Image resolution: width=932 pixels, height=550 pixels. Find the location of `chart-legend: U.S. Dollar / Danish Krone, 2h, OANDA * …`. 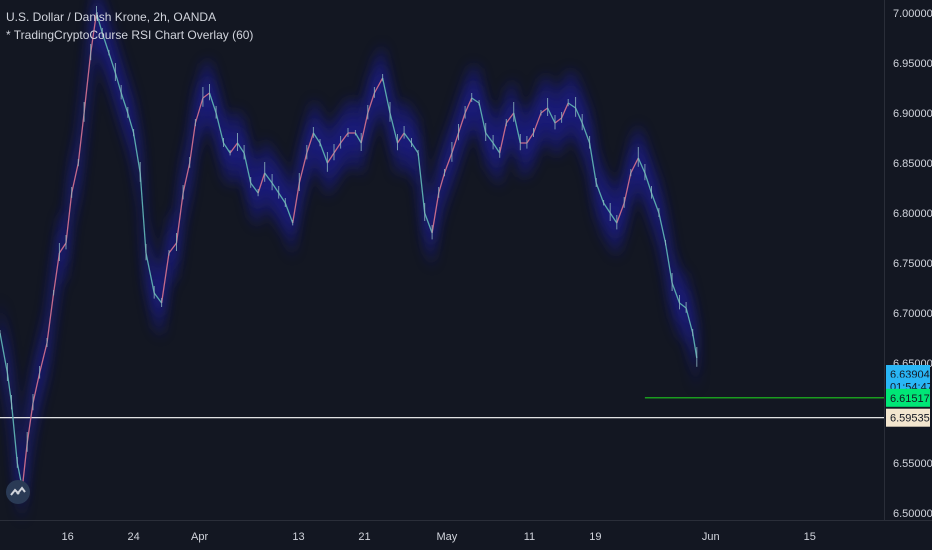

chart-legend: U.S. Dollar / Danish Krone, 2h, OANDA * … is located at coordinates (129, 26).